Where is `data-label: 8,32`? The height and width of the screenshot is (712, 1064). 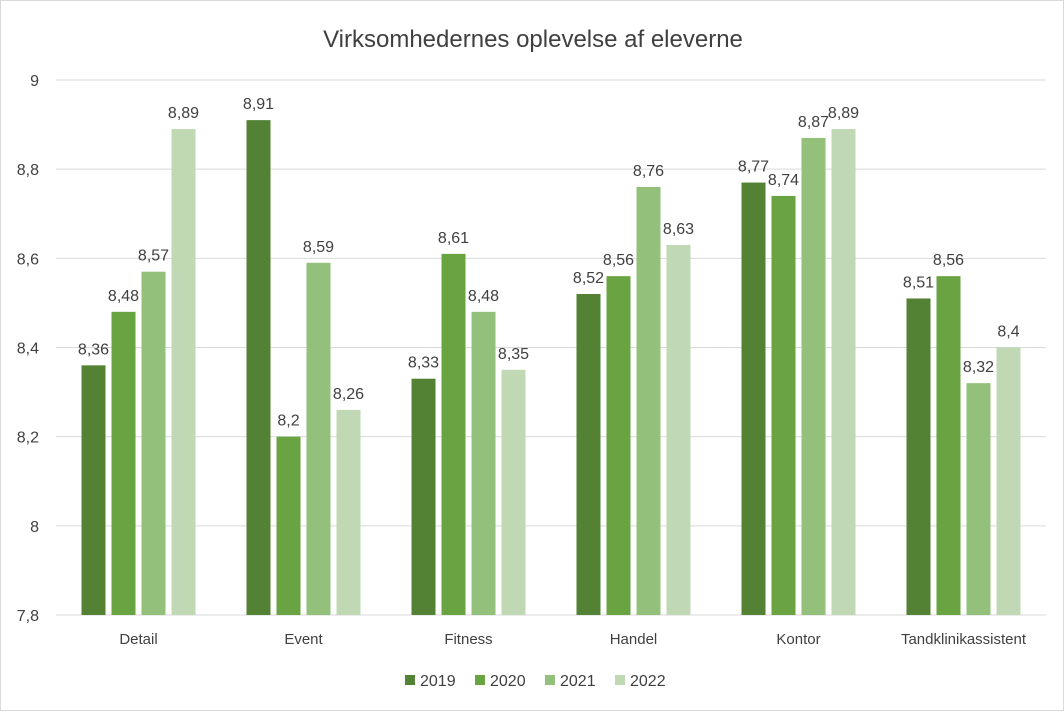
data-label: 8,32 is located at coordinates (978, 367).